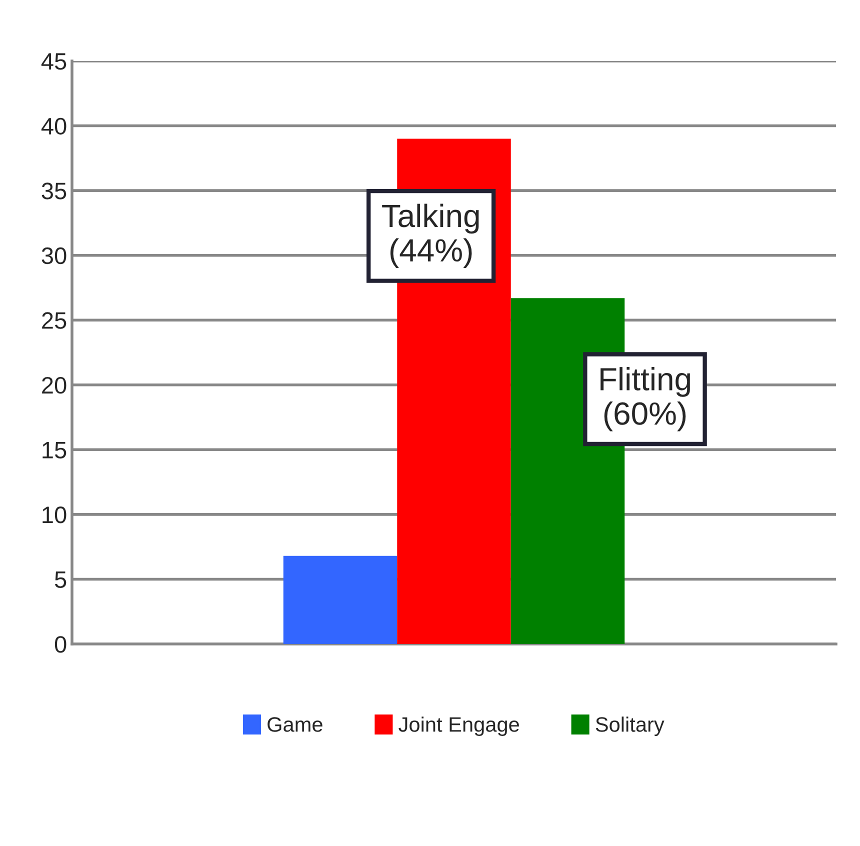 This screenshot has width=860, height=846. I want to click on legend-label: Game, so click(295, 724).